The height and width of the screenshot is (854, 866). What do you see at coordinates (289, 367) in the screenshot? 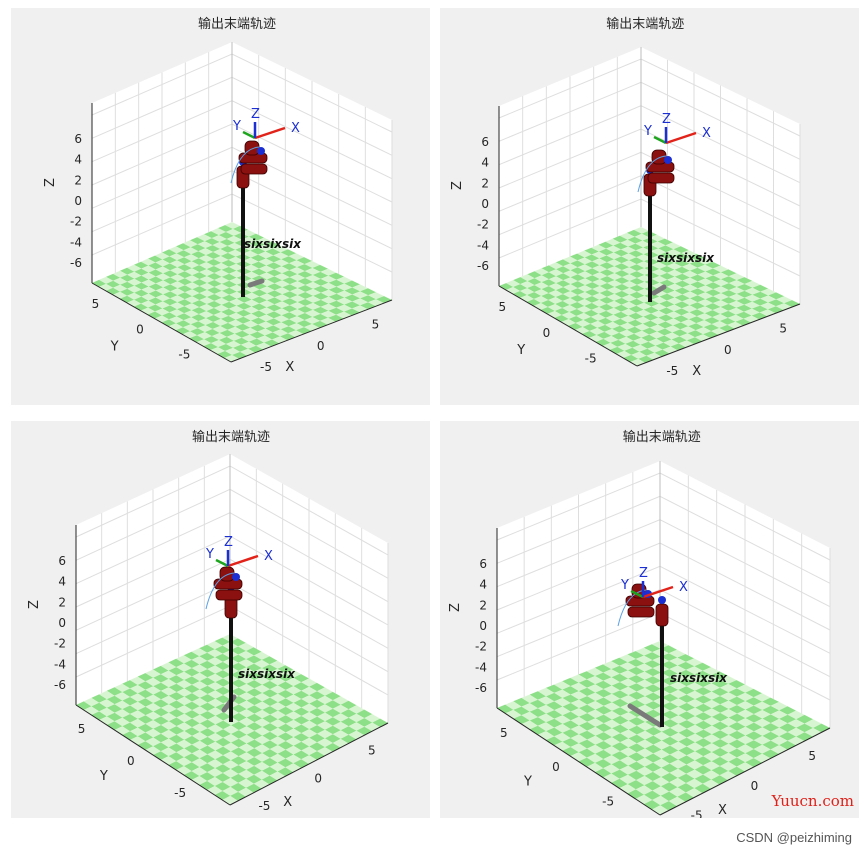
I see `x-axis-label: X` at bounding box center [289, 367].